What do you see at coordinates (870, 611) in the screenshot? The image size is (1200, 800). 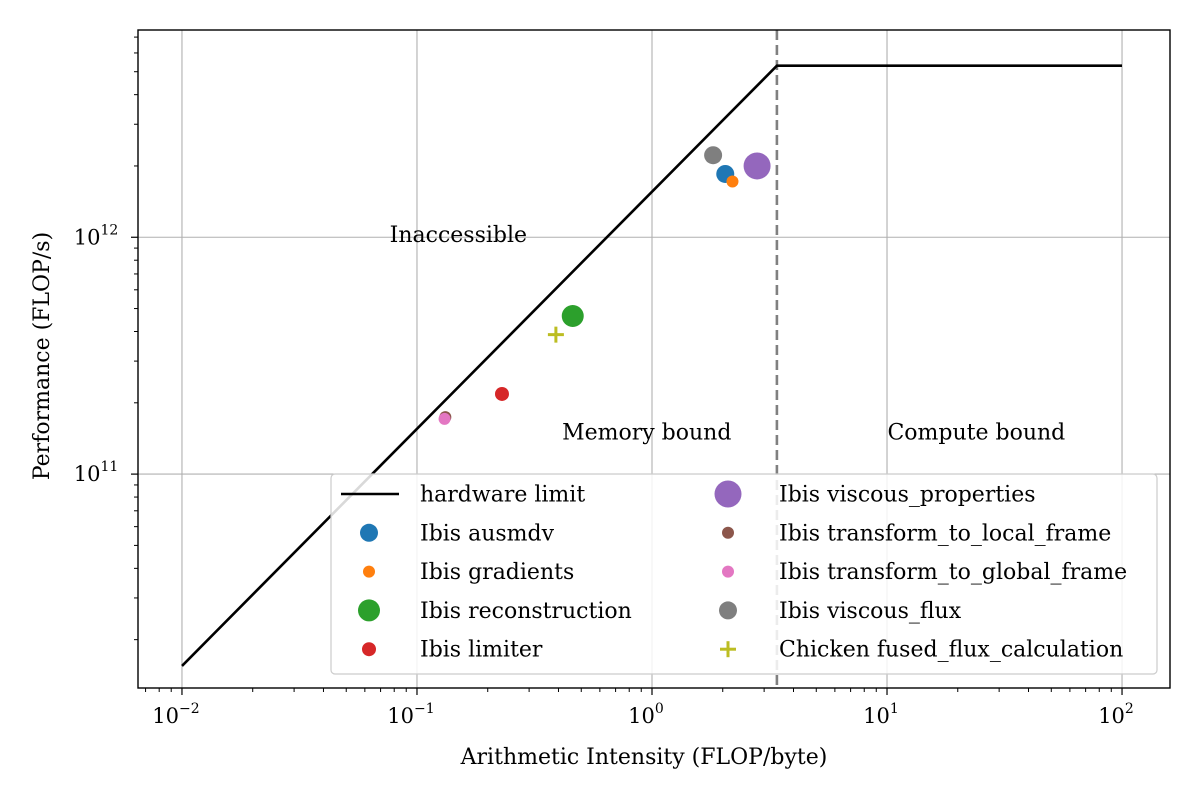 I see `legend-label: Ibis viscous_flux` at bounding box center [870, 611].